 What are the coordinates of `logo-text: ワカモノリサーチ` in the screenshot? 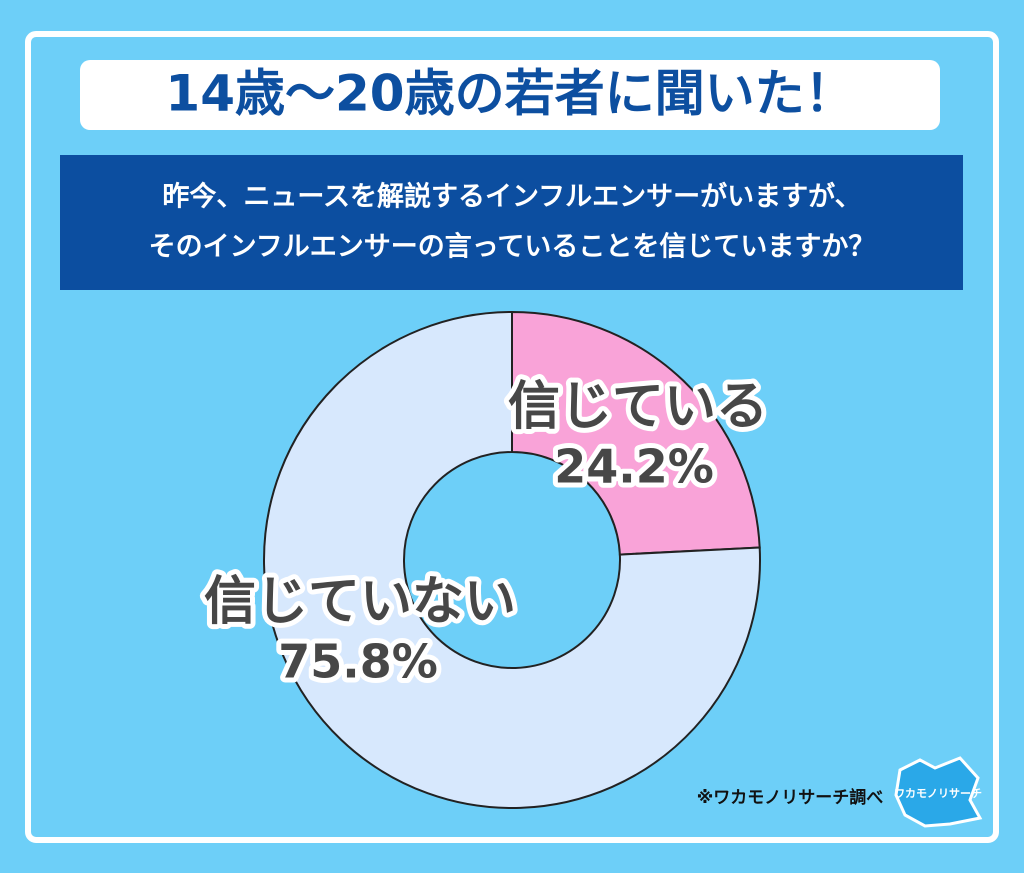 It's located at (938, 793).